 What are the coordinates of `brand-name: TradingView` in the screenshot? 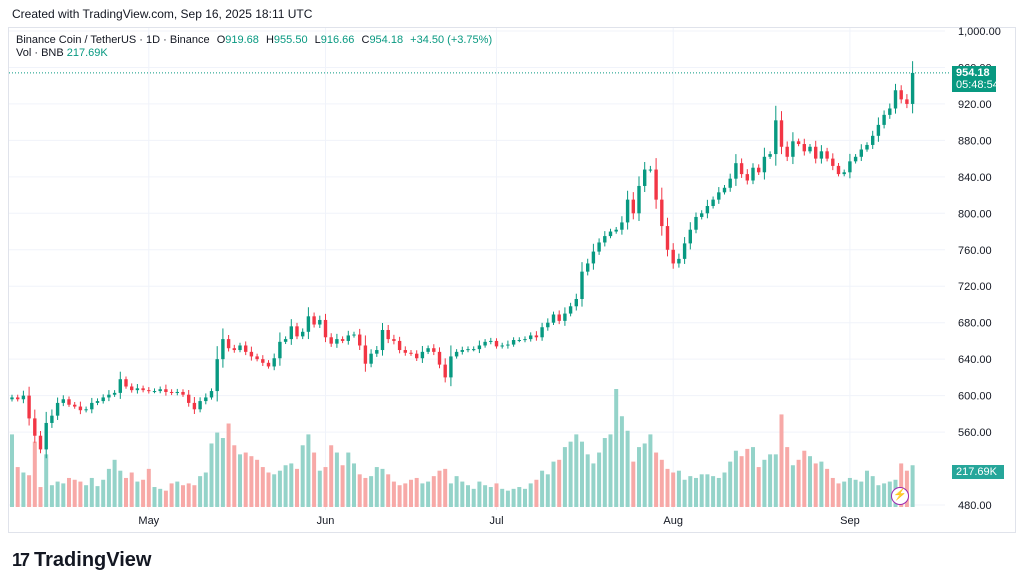 It's located at (93, 560).